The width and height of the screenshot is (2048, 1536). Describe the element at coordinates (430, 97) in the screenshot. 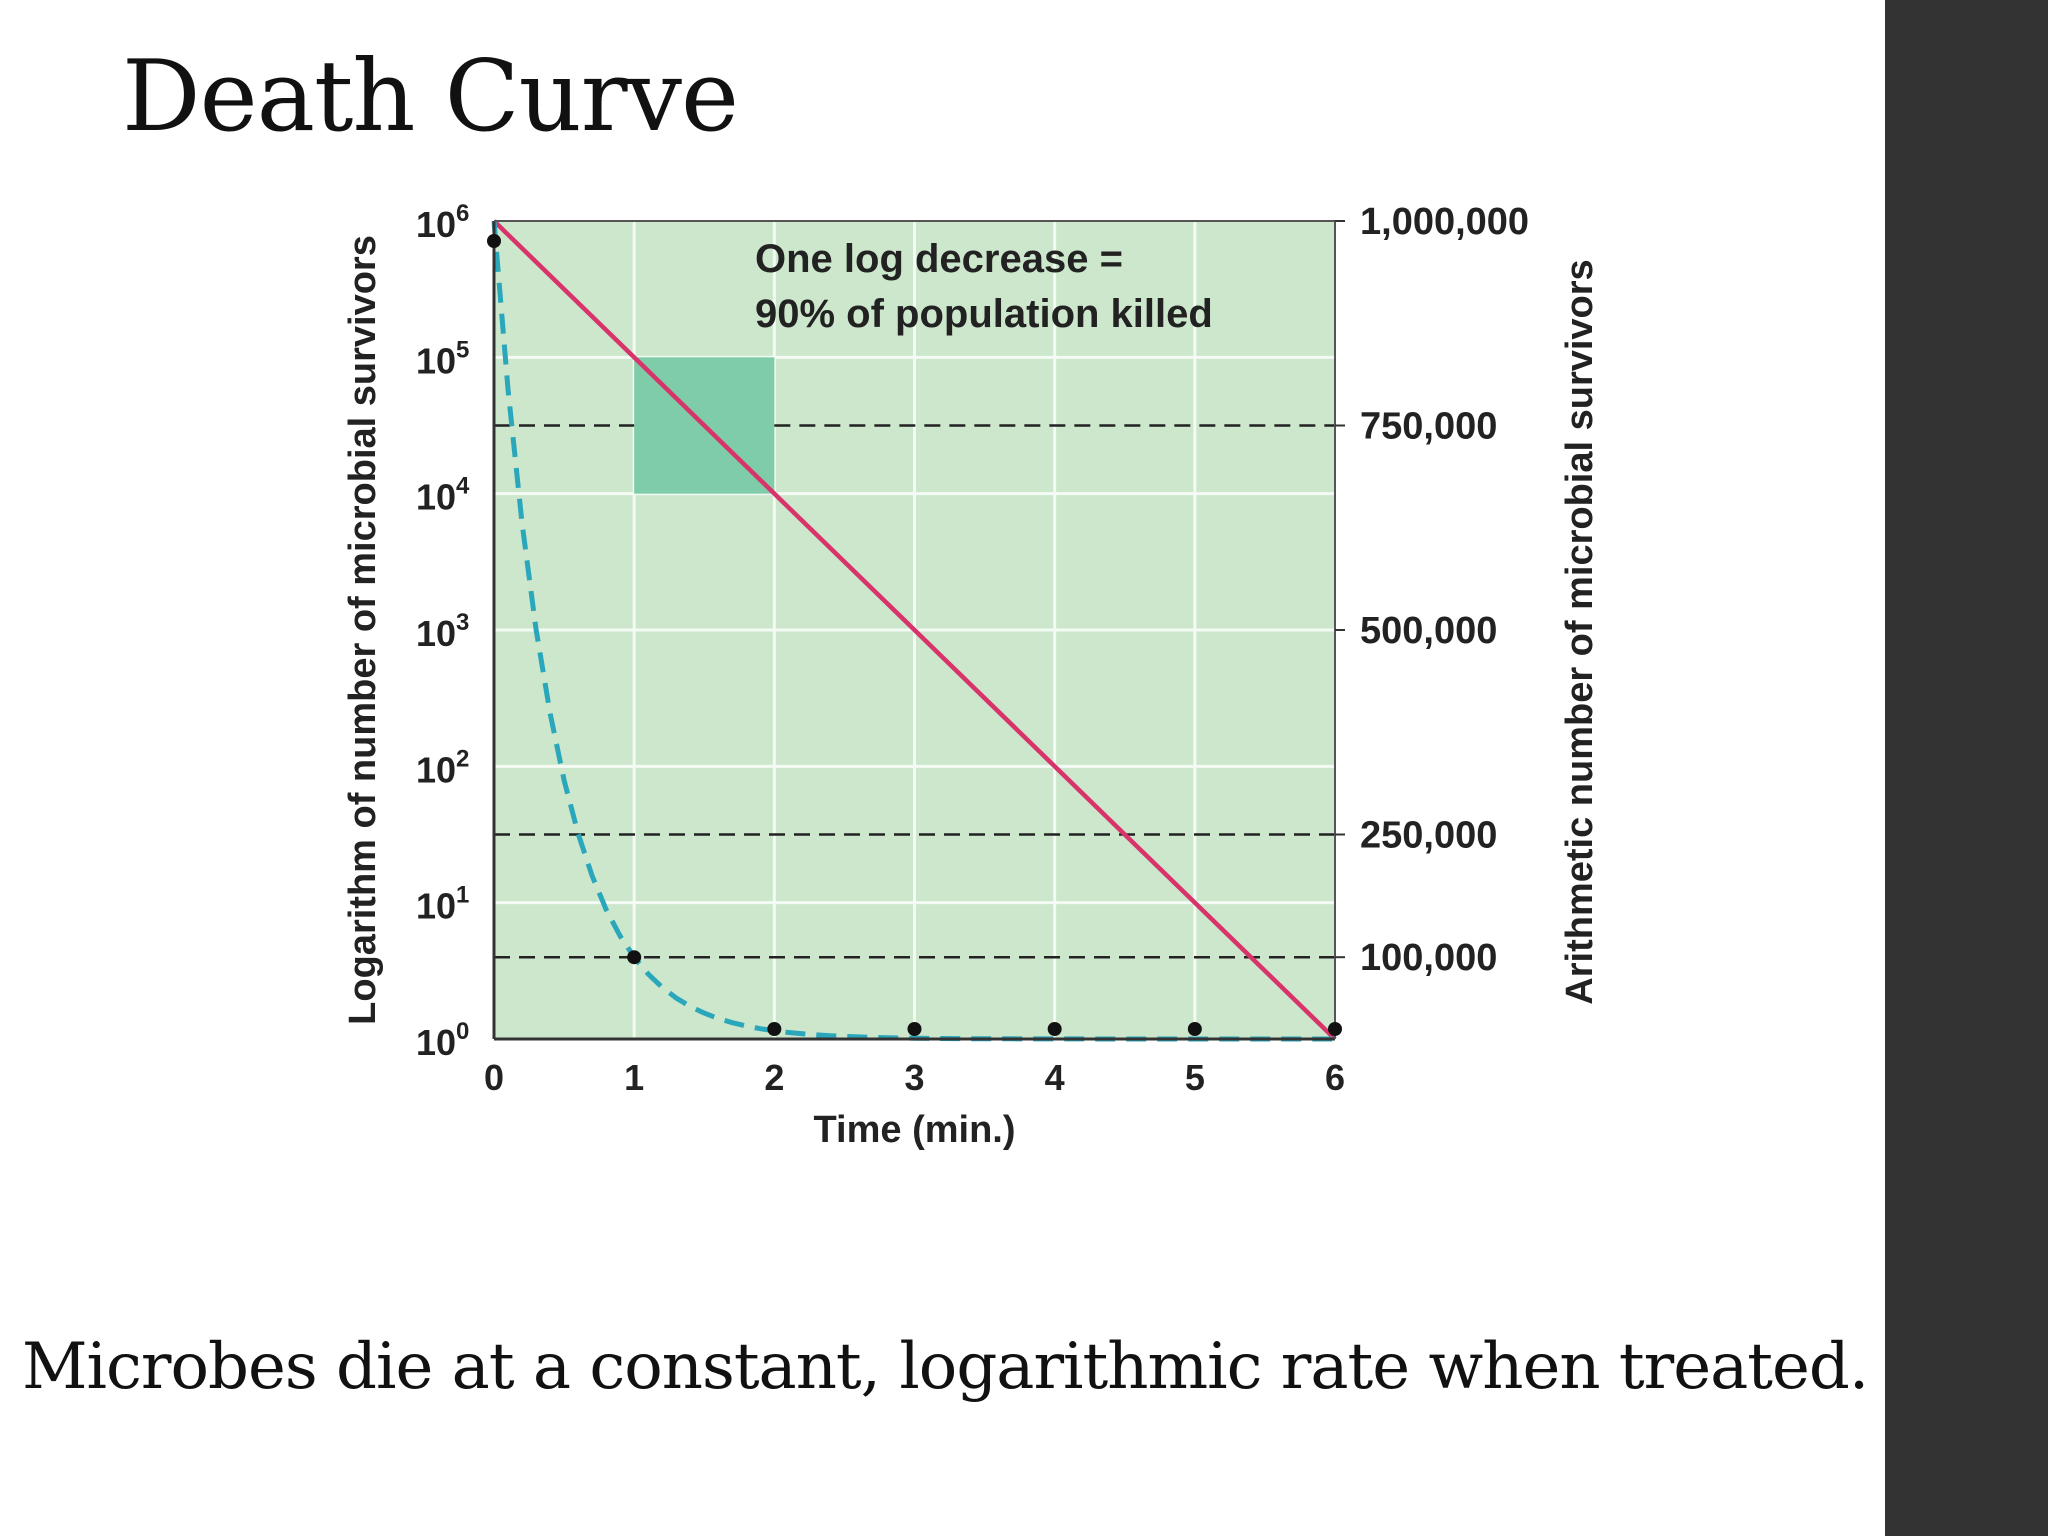

I see `slide-title: Death Curve` at that location.